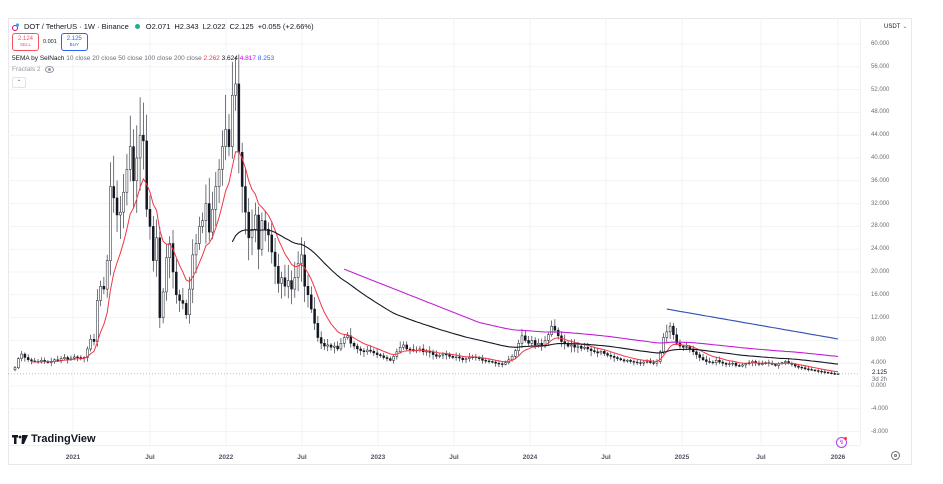 The width and height of the screenshot is (943, 484). Describe the element at coordinates (16, 26) in the screenshot. I see `polkadot-logo-icon` at that location.